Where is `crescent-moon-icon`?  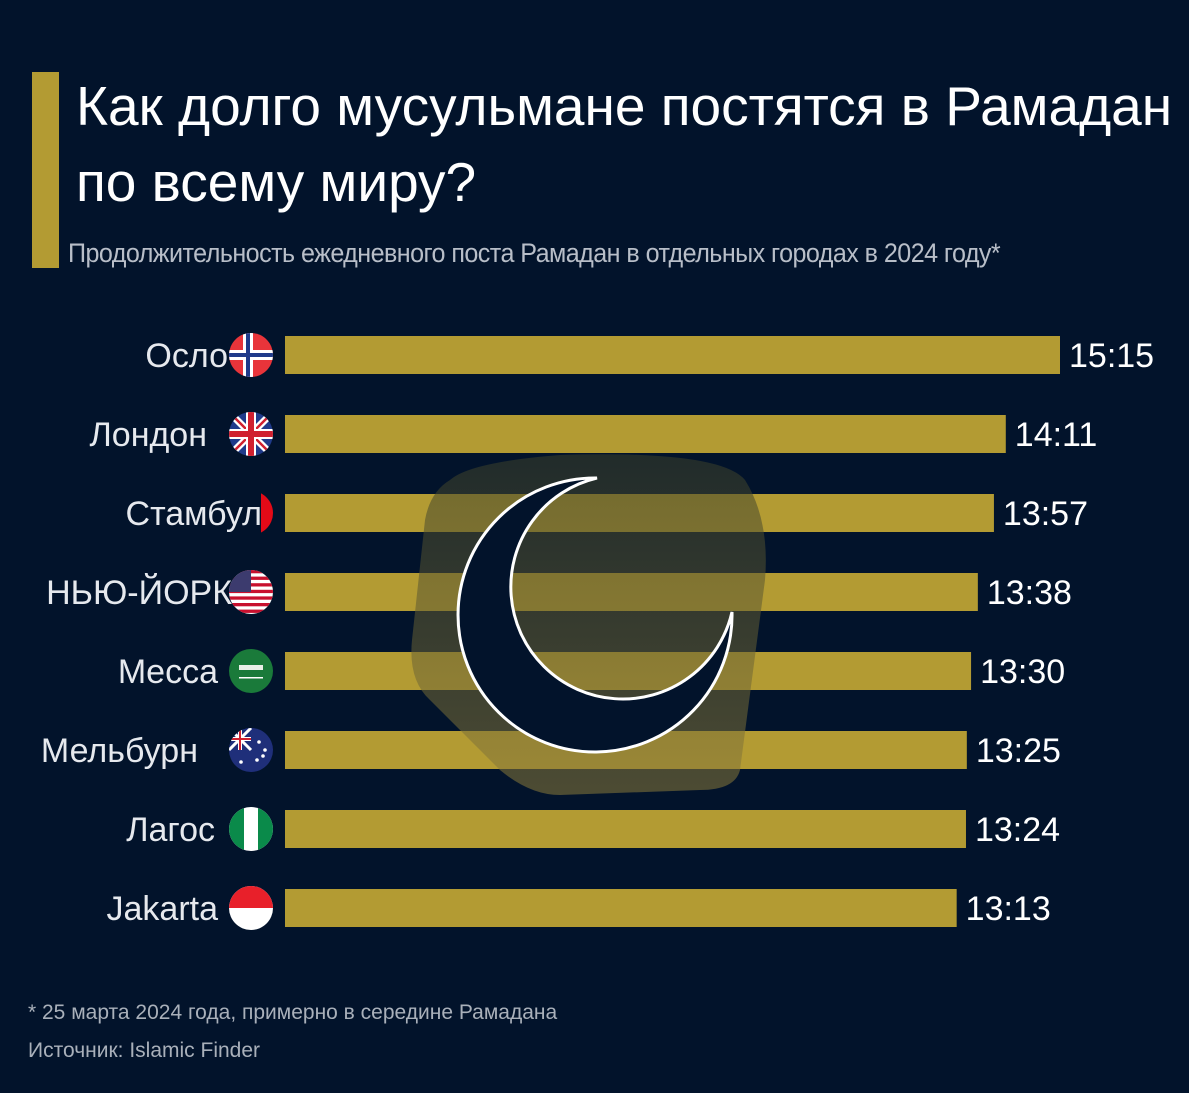 crescent-moon-icon is located at coordinates (595, 615).